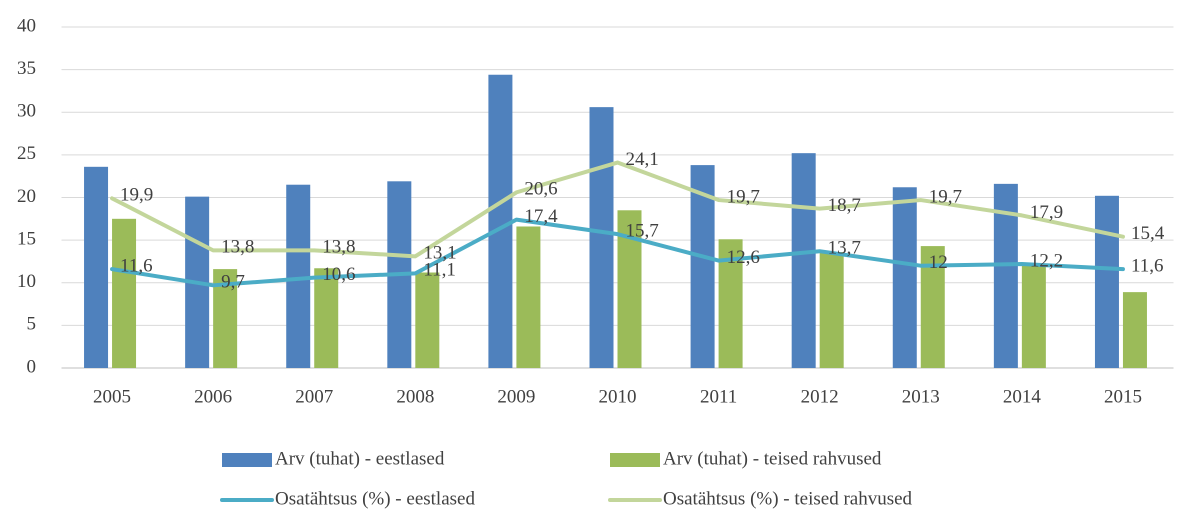 This screenshot has width=1189, height=517. What do you see at coordinates (1046, 260) in the screenshot?
I see `data-label: 12,2` at bounding box center [1046, 260].